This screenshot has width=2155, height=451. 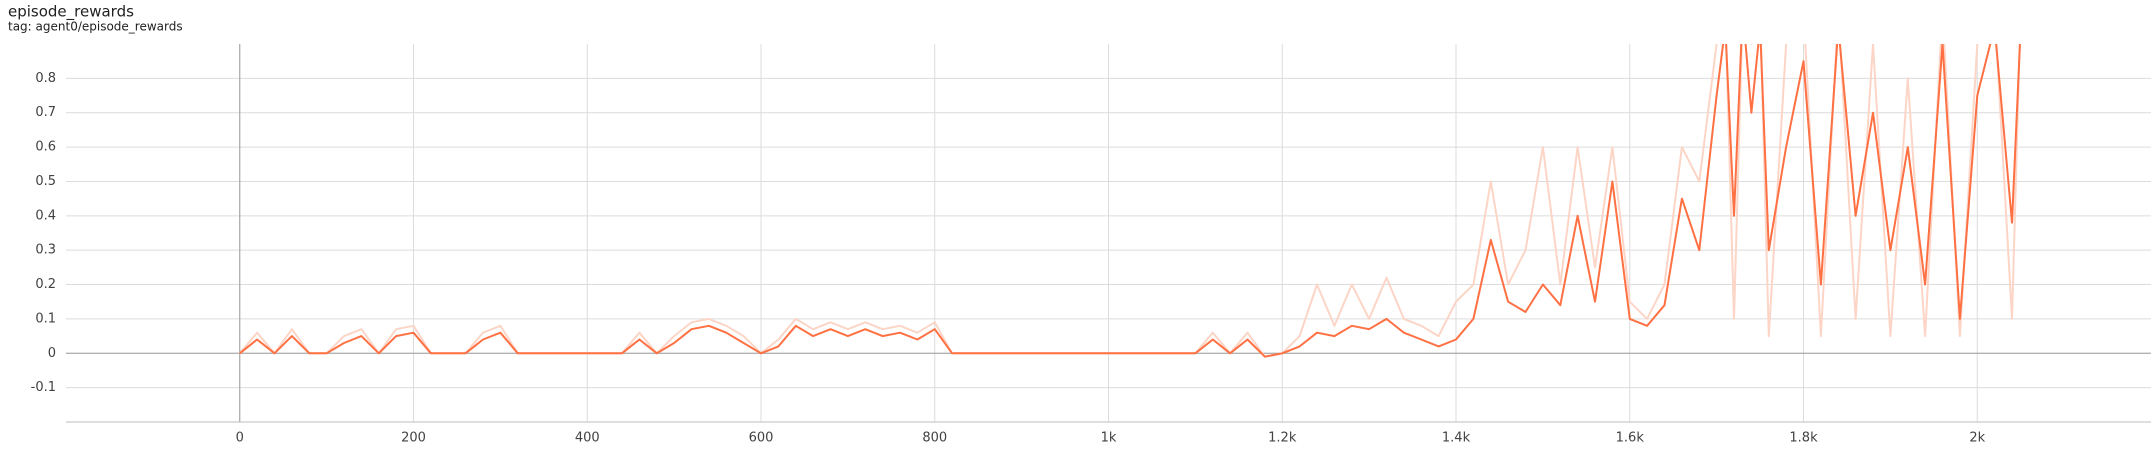 I want to click on x-tick-label: 1k, so click(x=1109, y=438).